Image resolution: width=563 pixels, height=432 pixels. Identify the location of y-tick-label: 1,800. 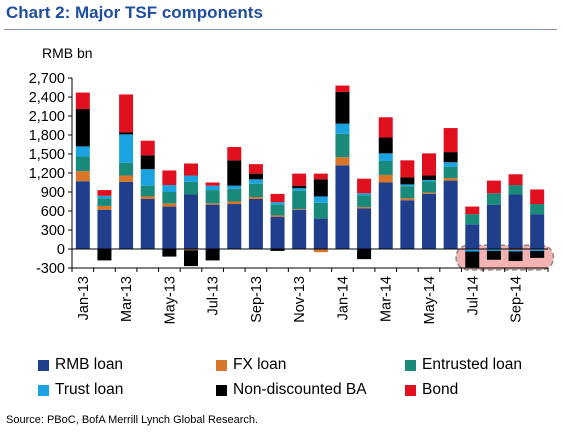
(47, 136).